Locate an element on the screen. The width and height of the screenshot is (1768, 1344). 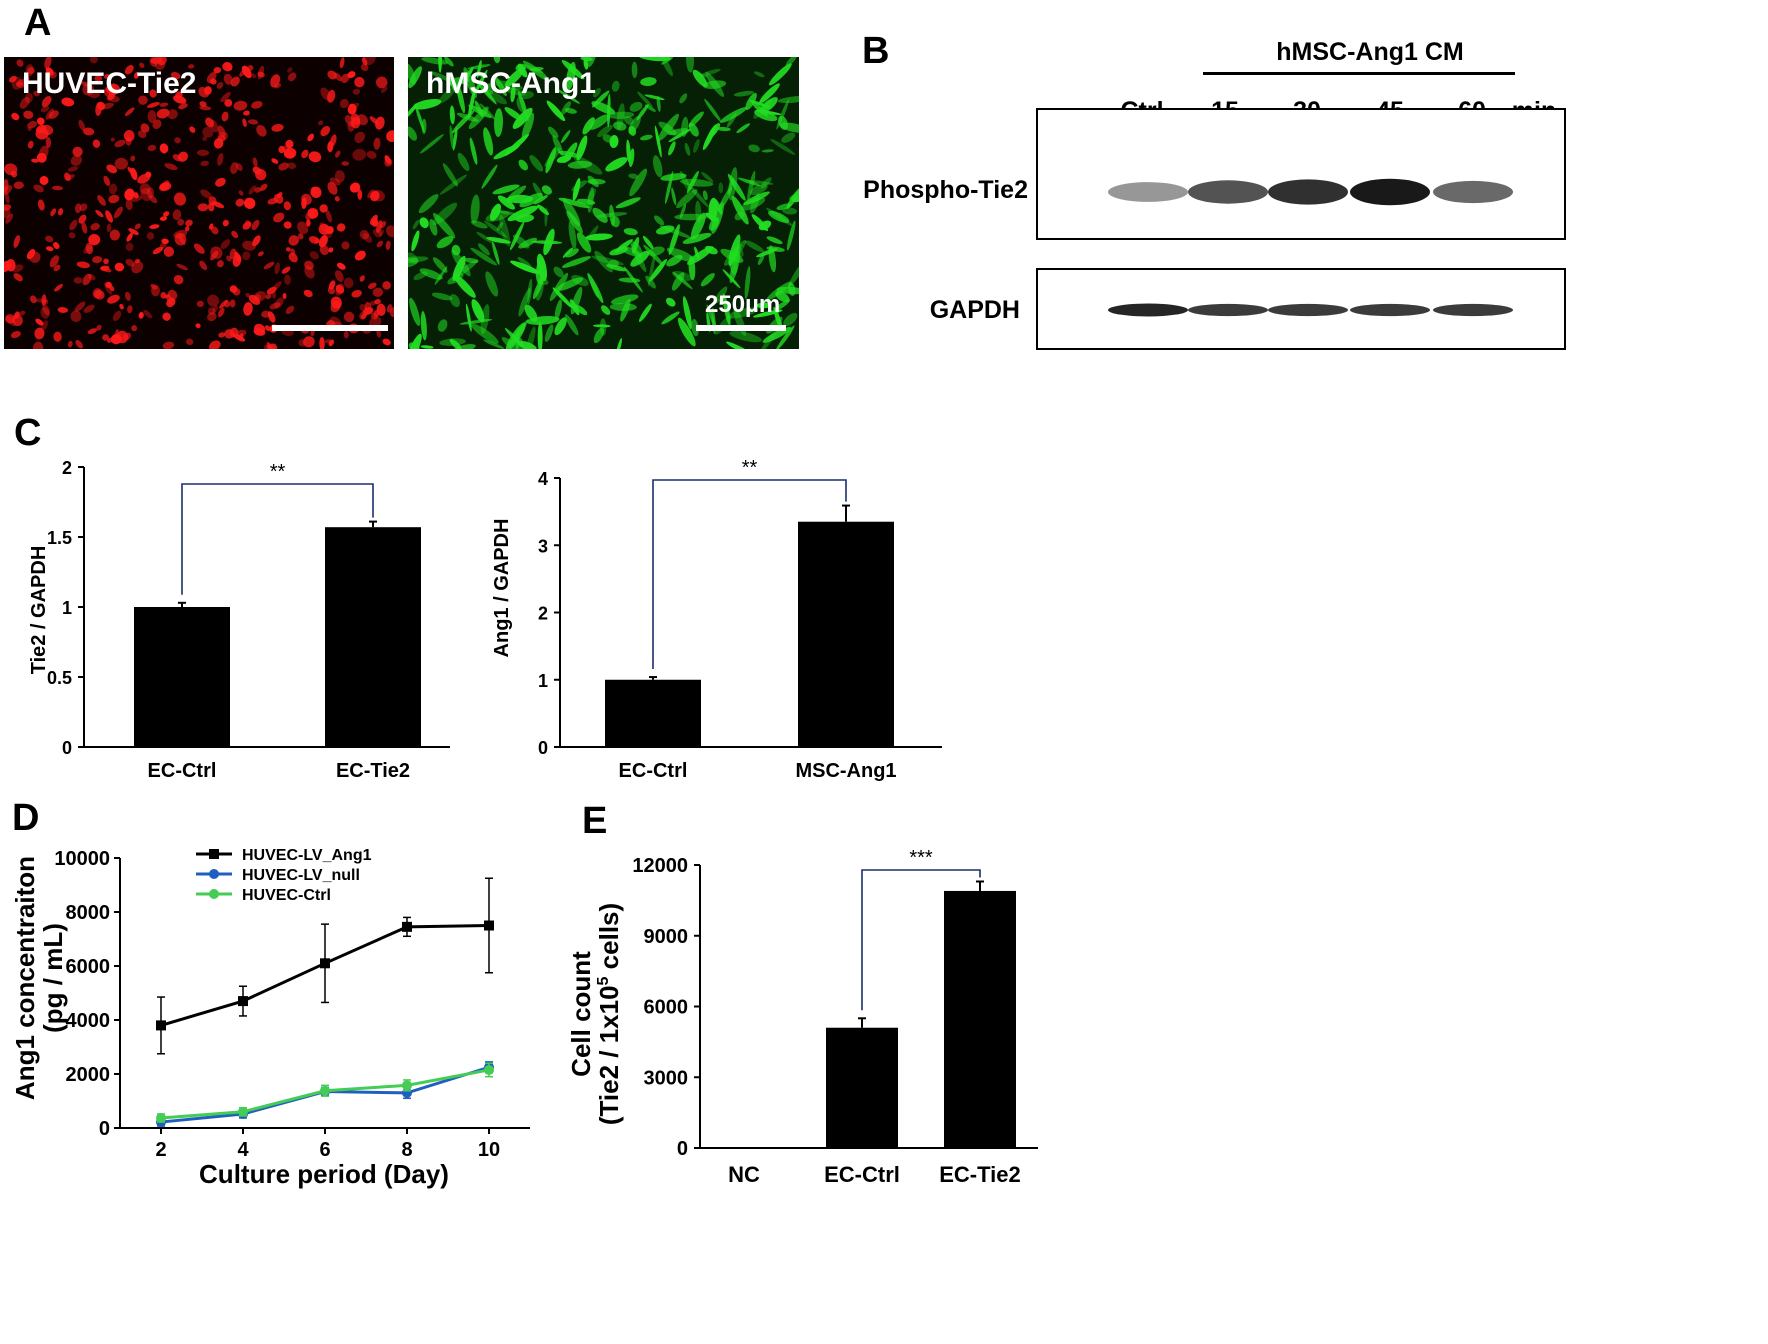
blot-band is located at coordinates (1308, 310).